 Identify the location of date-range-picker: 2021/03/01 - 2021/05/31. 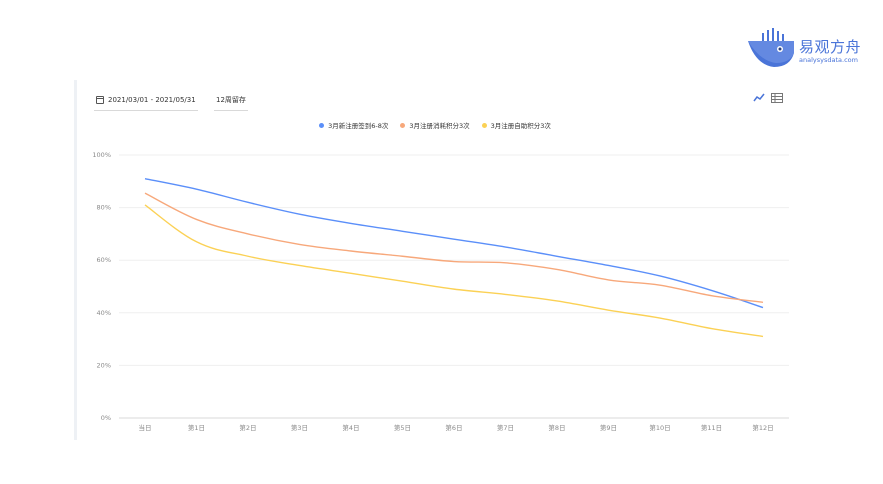
(146, 101).